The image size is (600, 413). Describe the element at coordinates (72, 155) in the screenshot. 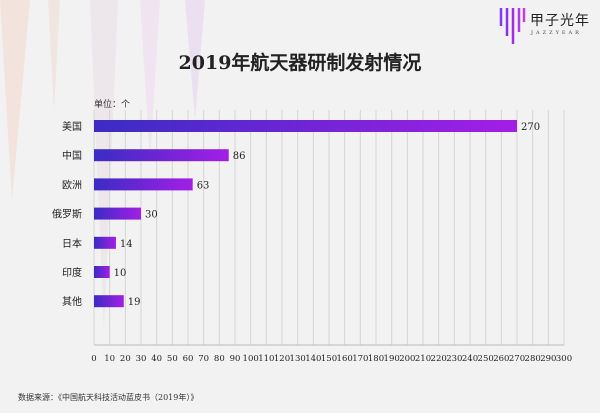

I see `category-label: 中国` at that location.